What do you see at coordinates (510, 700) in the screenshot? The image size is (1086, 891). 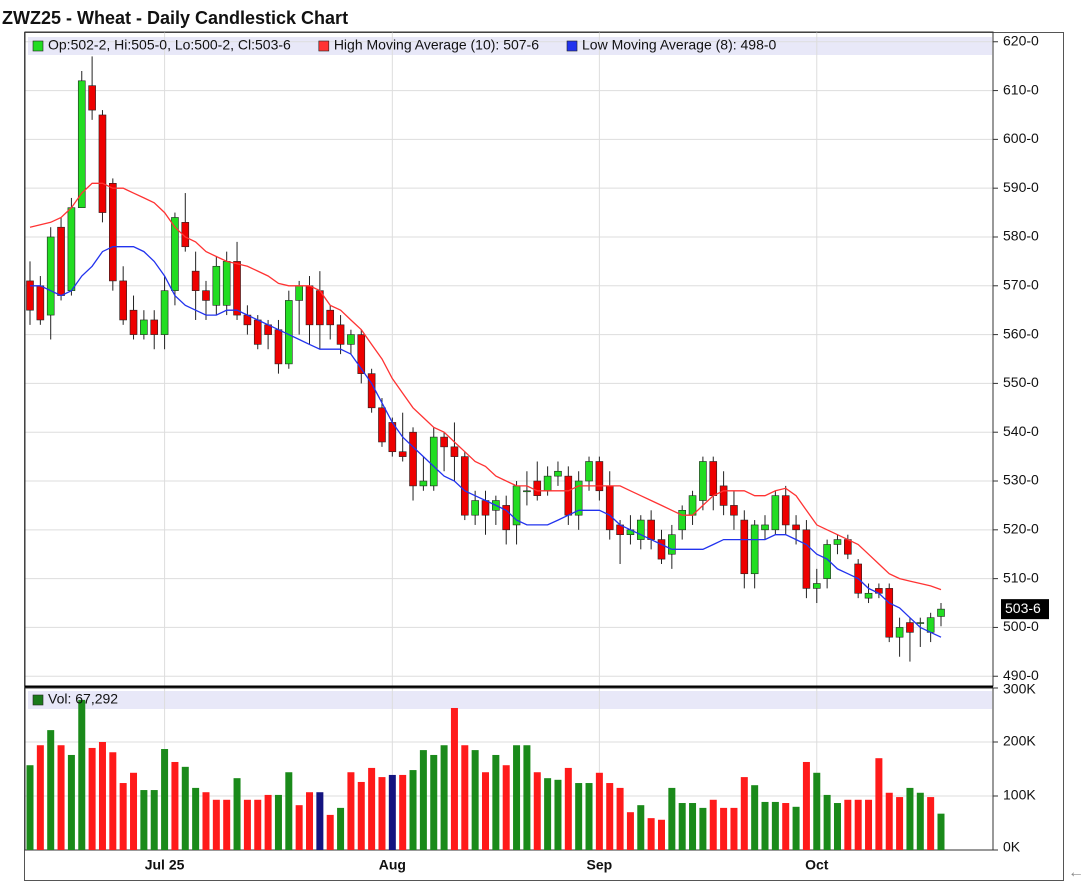 I see `volume-legend-strip` at bounding box center [510, 700].